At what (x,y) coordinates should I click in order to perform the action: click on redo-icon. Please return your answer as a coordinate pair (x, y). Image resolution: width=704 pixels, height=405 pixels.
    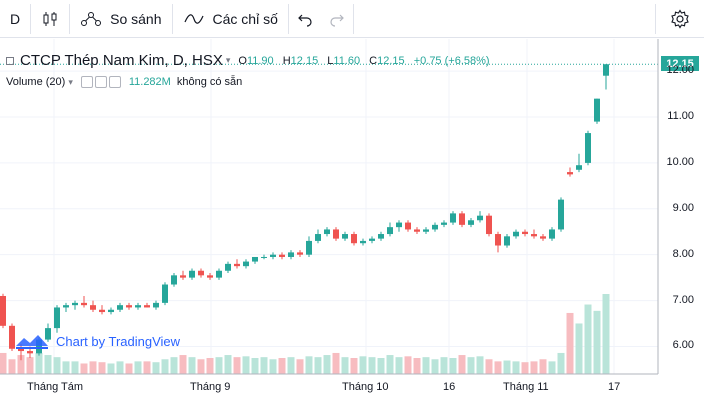
    Looking at the image, I should click on (337, 20).